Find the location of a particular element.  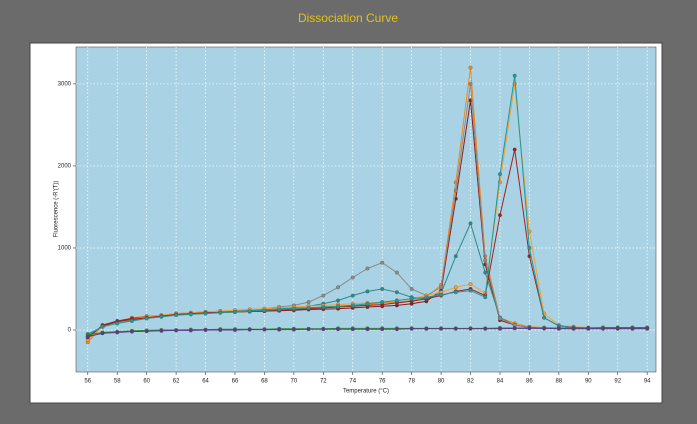

y-tick-label: 0 is located at coordinates (70, 331).